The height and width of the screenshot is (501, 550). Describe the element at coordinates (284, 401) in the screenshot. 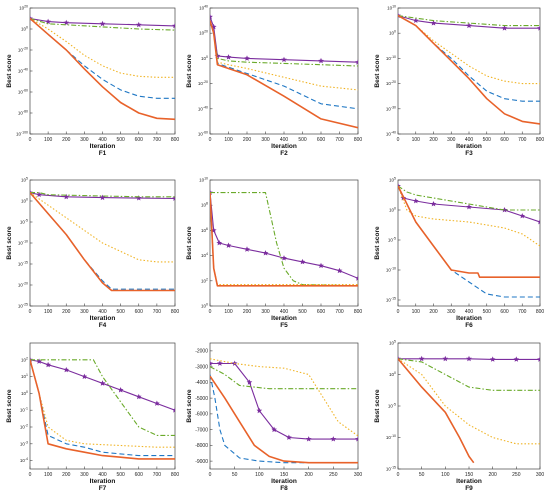

I see `series-line-star` at that location.